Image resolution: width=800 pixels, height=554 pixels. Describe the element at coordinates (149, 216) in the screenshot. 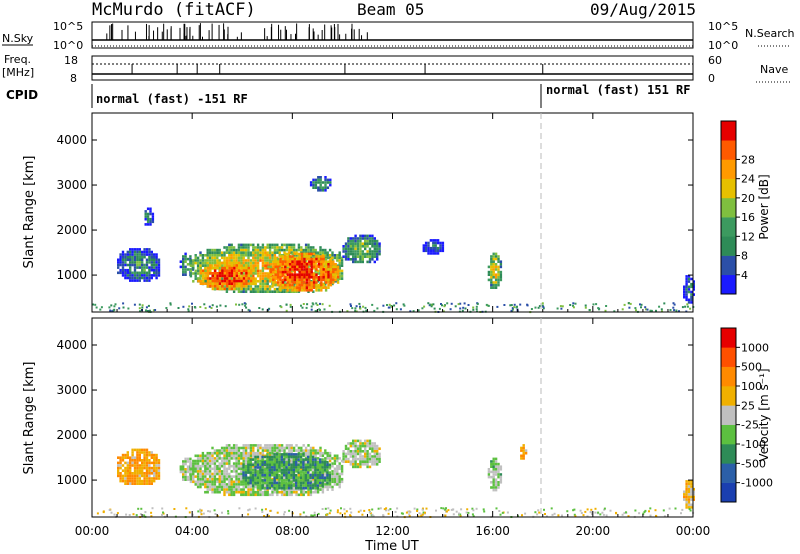

I see `data-region` at that location.